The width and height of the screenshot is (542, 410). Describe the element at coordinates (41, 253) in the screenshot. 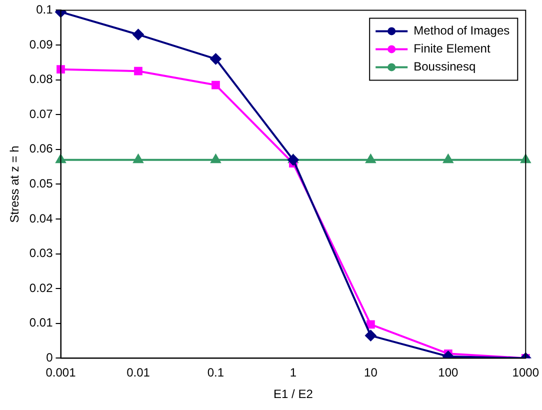

I see `y-tick-label: 0.03` at that location.